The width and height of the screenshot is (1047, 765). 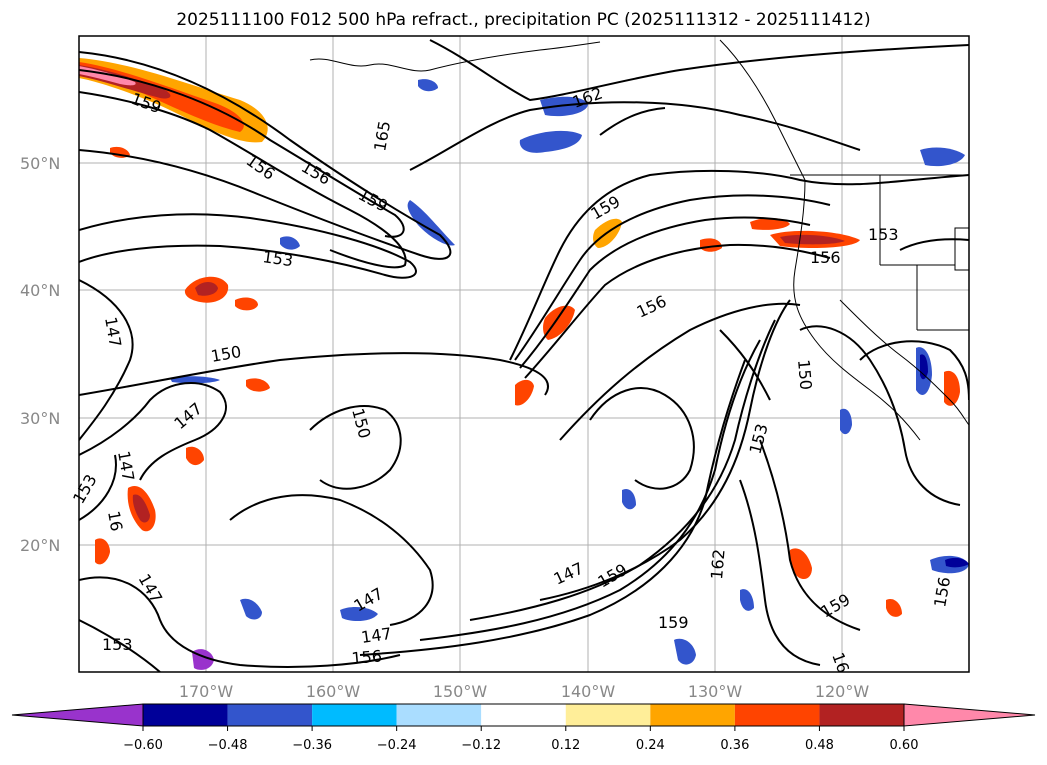 I want to click on colorbar-tick-label: 0.60, so click(x=904, y=745).